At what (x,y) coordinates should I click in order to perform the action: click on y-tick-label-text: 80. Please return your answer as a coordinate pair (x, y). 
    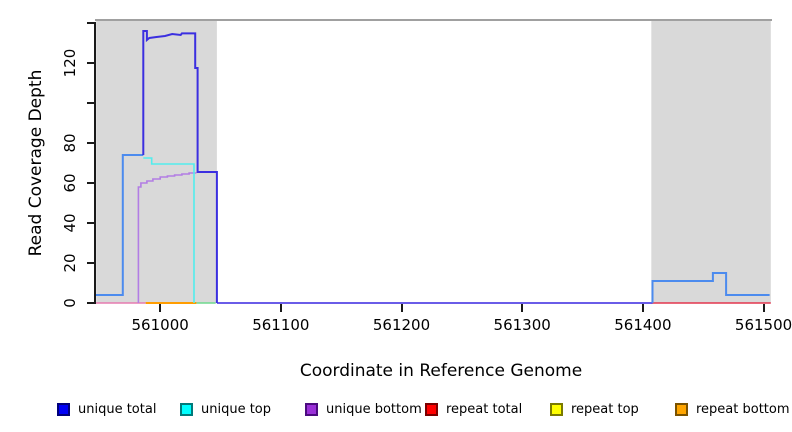
    Looking at the image, I should click on (70, 143).